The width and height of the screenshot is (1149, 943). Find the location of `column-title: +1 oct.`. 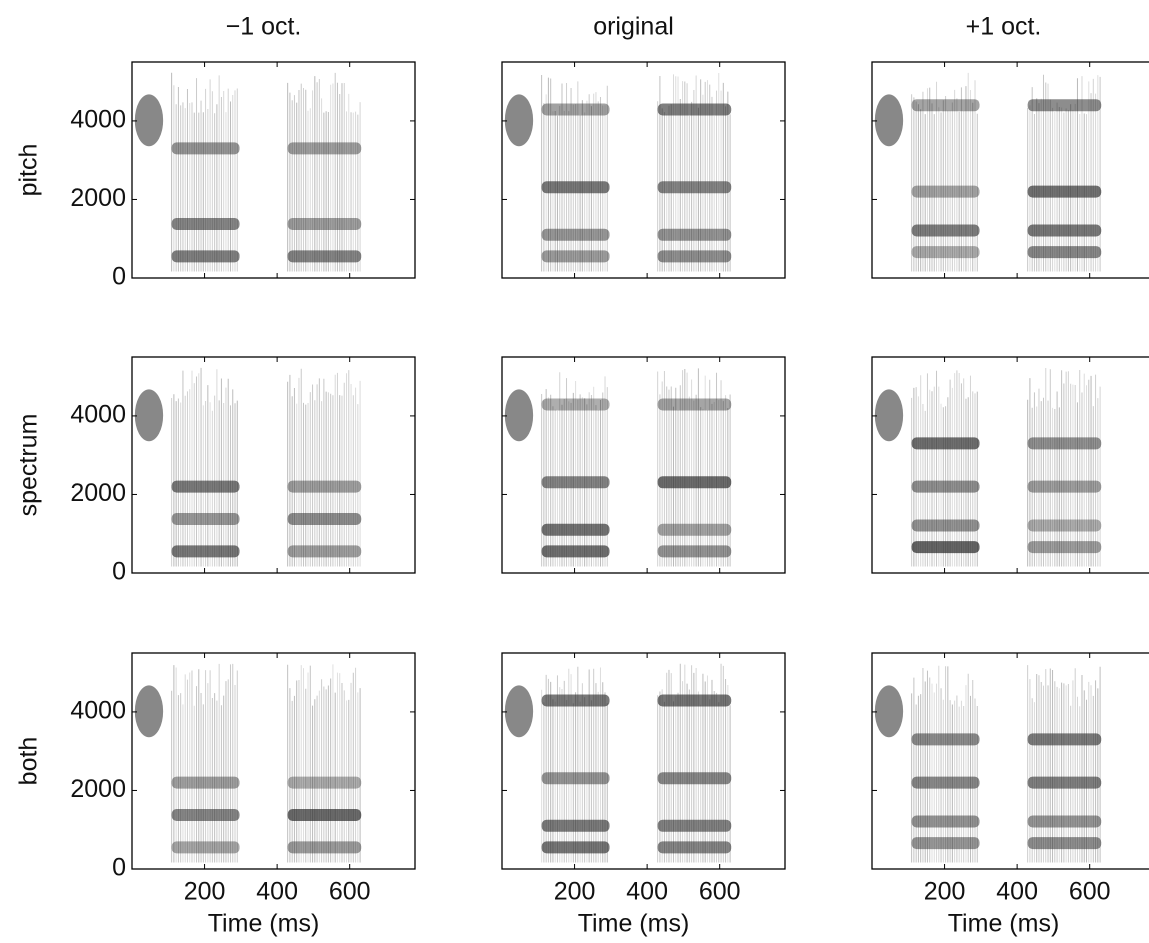

column-title: +1 oct. is located at coordinates (1004, 27).